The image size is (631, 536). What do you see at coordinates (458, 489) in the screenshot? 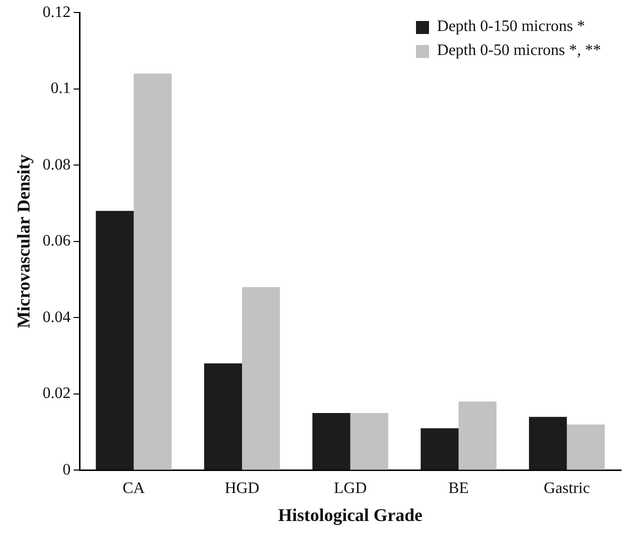
I see `x-tick-label: BE` at bounding box center [458, 489].